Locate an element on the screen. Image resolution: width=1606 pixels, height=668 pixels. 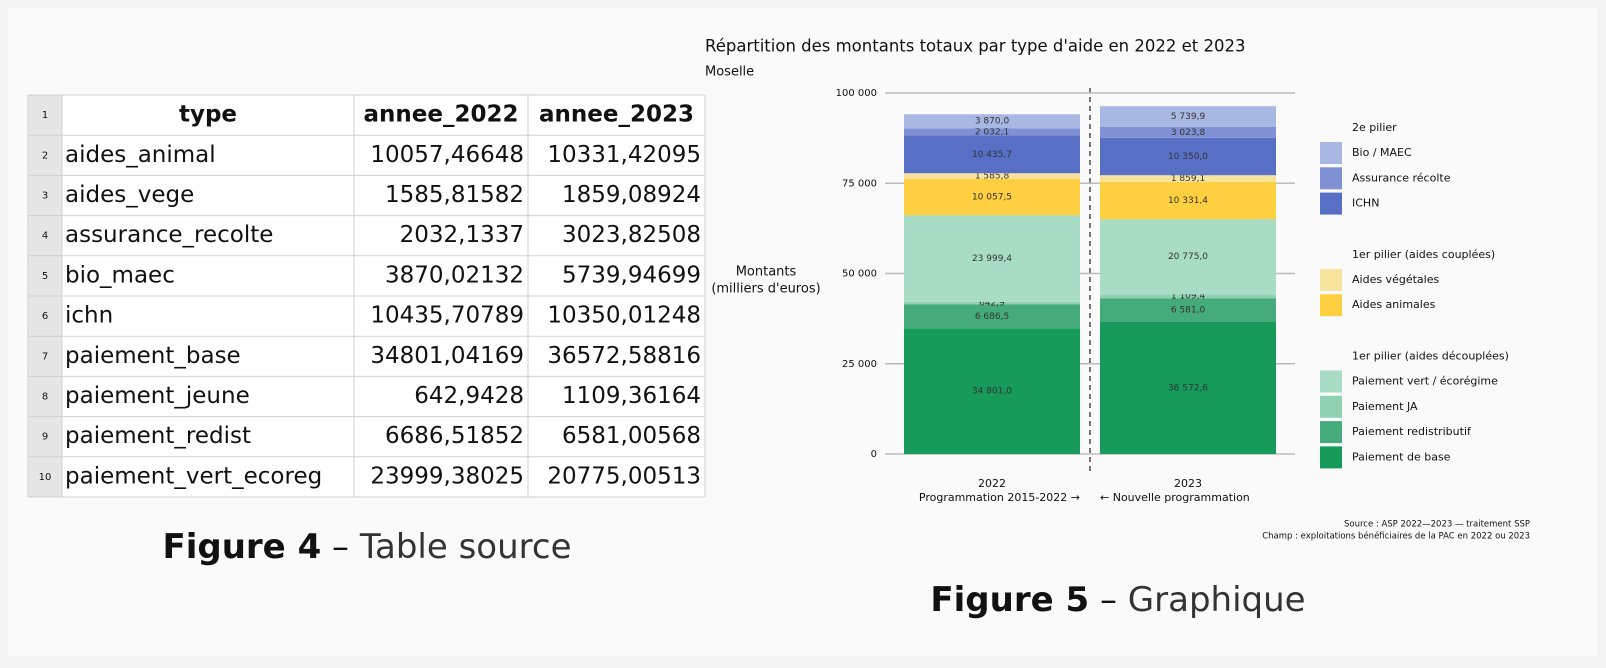
table-cell: paiement_redist is located at coordinates (158, 436).